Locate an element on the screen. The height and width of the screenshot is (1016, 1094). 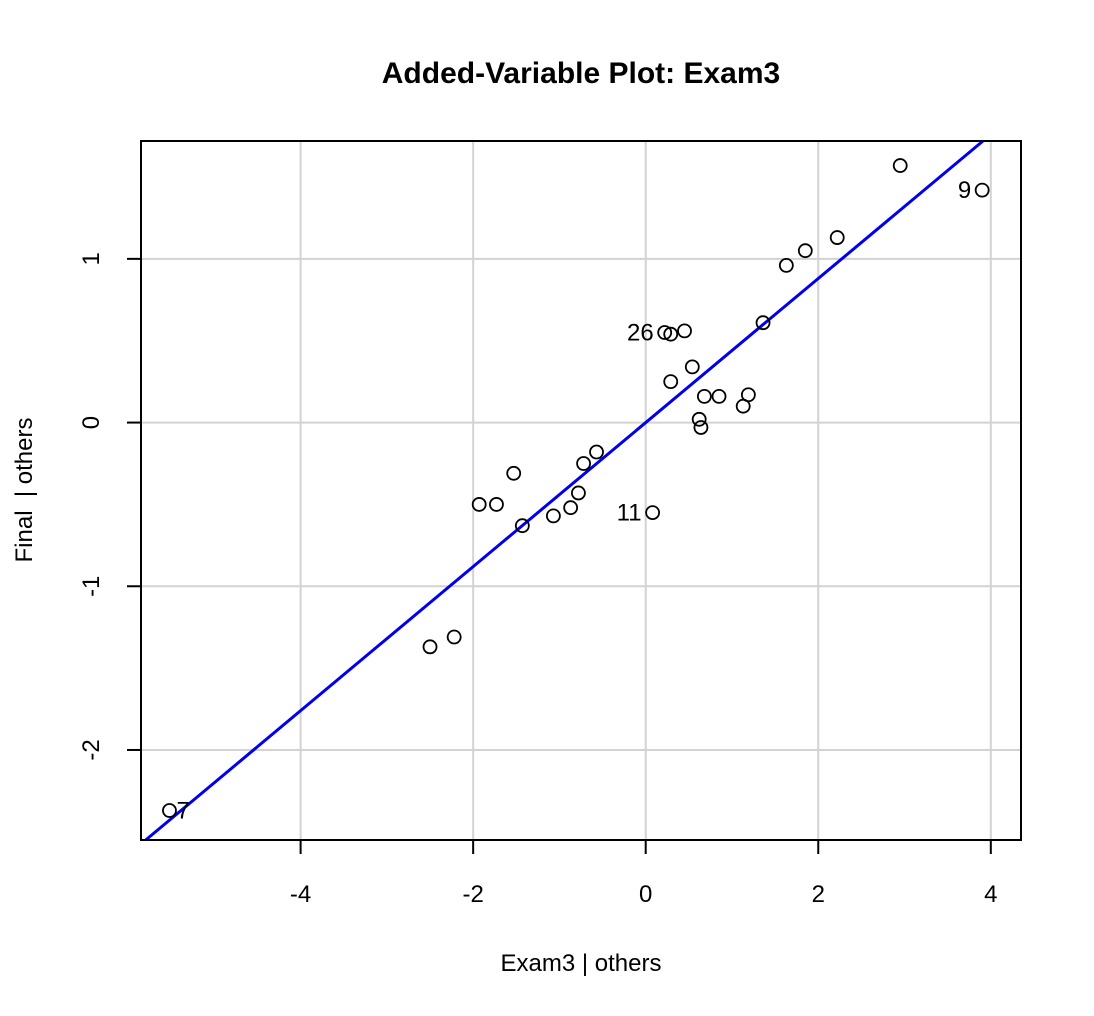
x-tick-label: -4 is located at coordinates (300, 894).